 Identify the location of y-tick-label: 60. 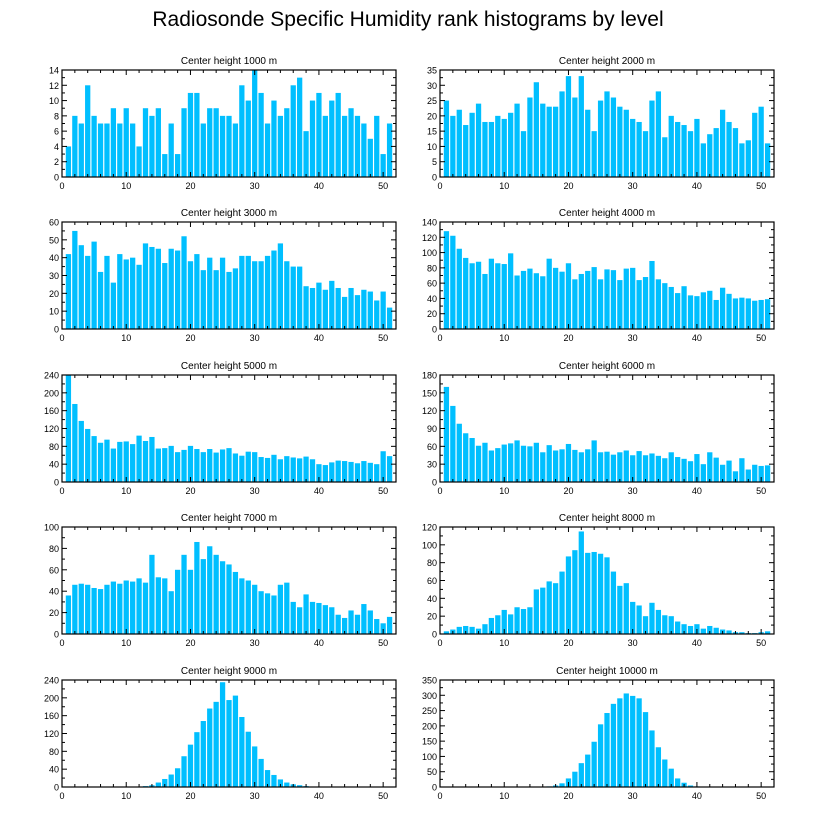
(54, 570).